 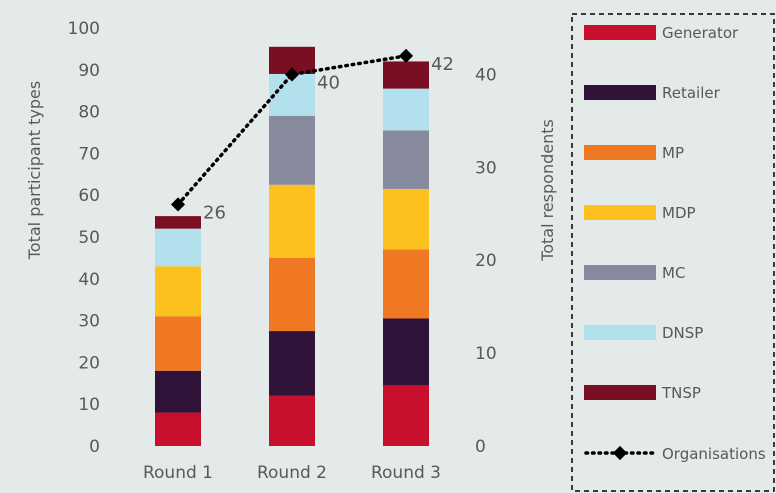 I want to click on left-tick-label: 40, so click(x=89, y=280).